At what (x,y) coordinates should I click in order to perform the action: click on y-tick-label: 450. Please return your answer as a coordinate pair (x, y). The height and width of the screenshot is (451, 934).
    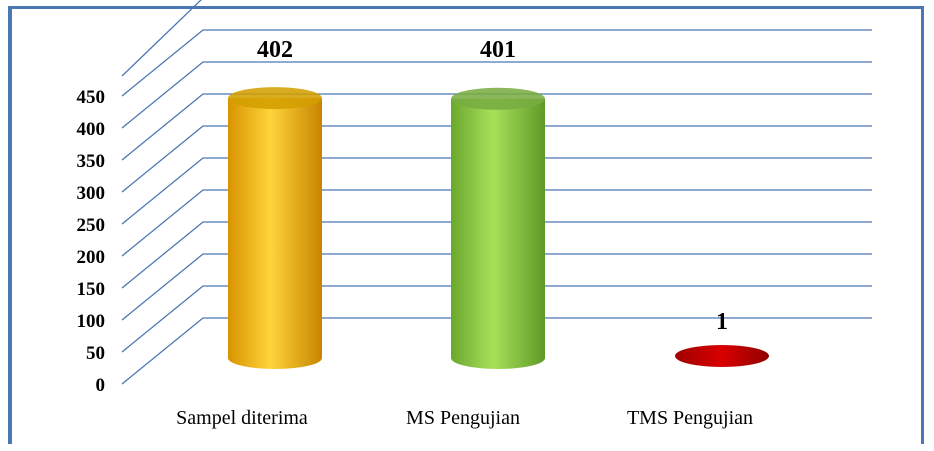
    Looking at the image, I should click on (91, 97).